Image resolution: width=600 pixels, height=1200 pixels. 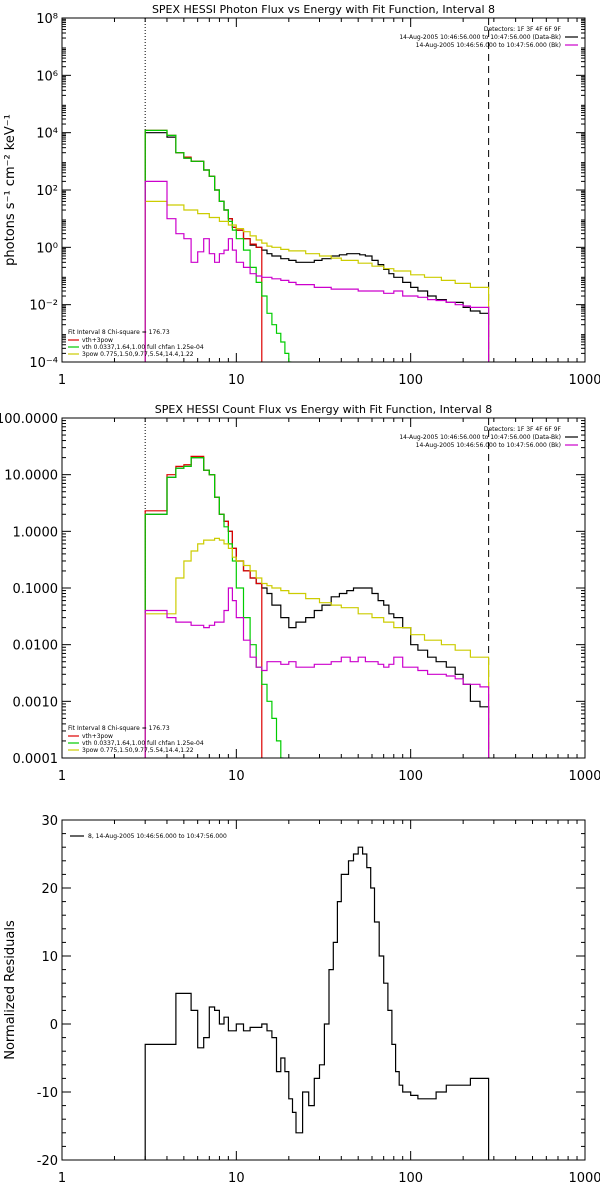 What do you see at coordinates (54, 1025) in the screenshot?
I see `y-tick-label: 0` at bounding box center [54, 1025].